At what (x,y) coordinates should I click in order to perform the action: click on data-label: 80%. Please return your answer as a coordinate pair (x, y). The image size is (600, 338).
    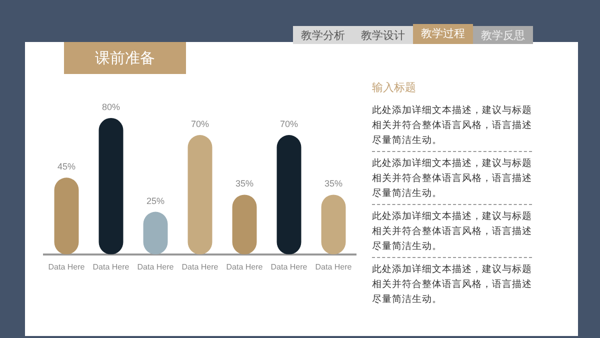
    Looking at the image, I should click on (111, 107).